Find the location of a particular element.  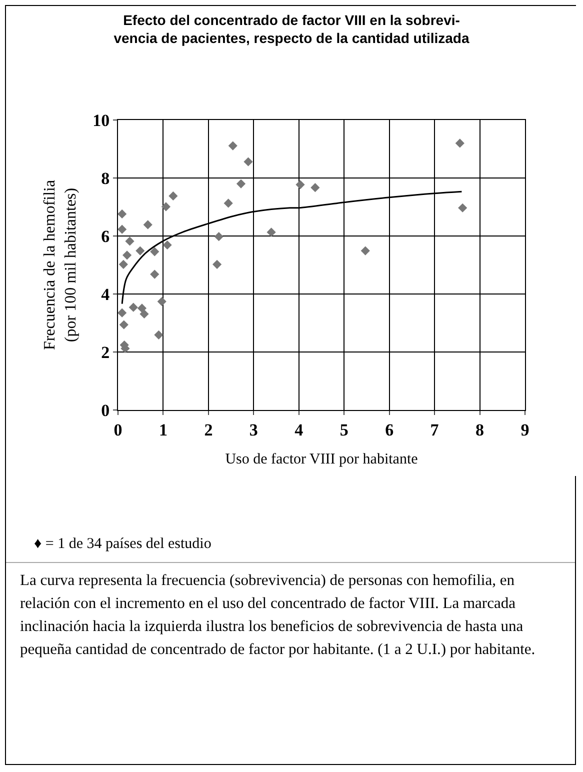

x-tick-label: 6 is located at coordinates (389, 430).